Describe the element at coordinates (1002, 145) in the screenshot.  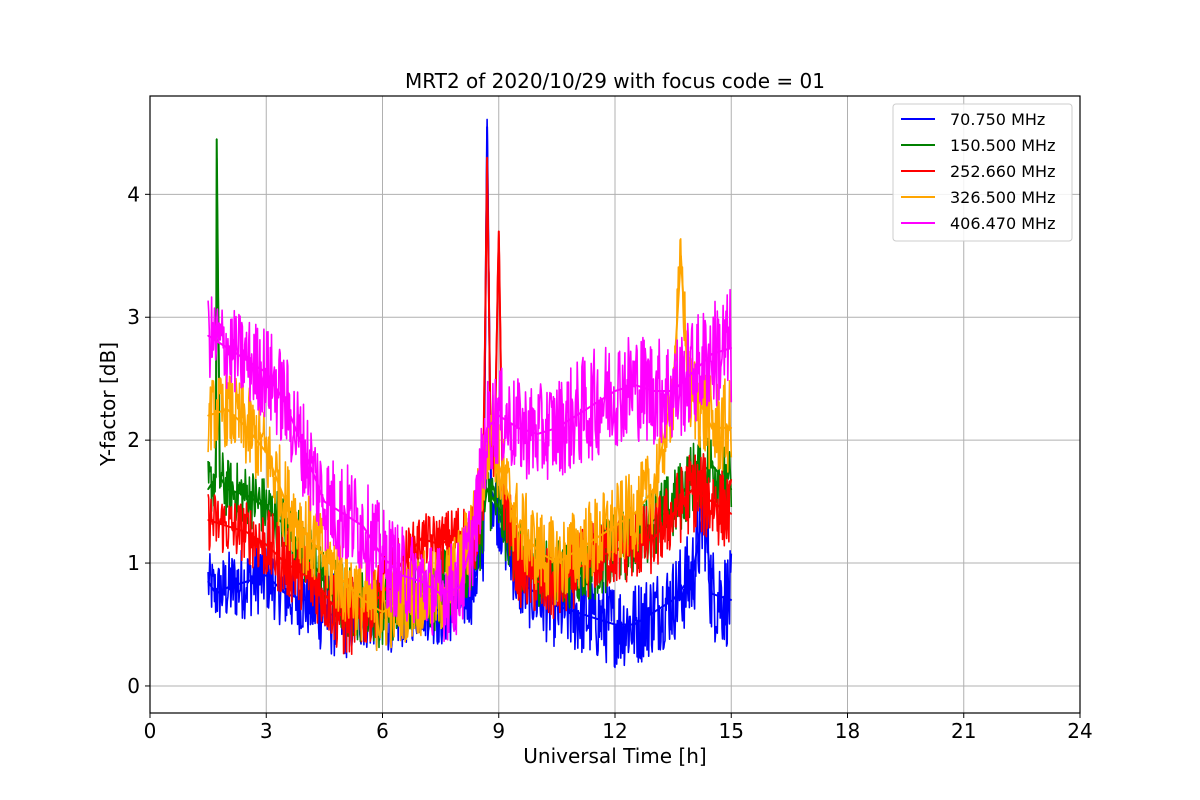
I see `legend-label: 150.500 MHz` at that location.